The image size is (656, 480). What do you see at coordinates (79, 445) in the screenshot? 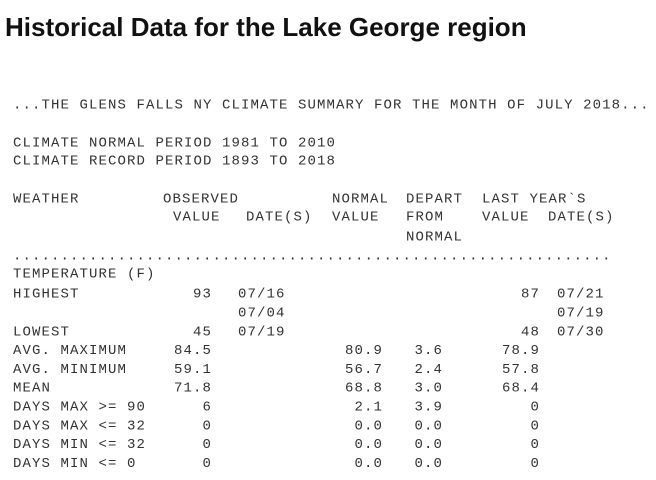
I see `row-label: DAYS MIN <= 32` at bounding box center [79, 445].